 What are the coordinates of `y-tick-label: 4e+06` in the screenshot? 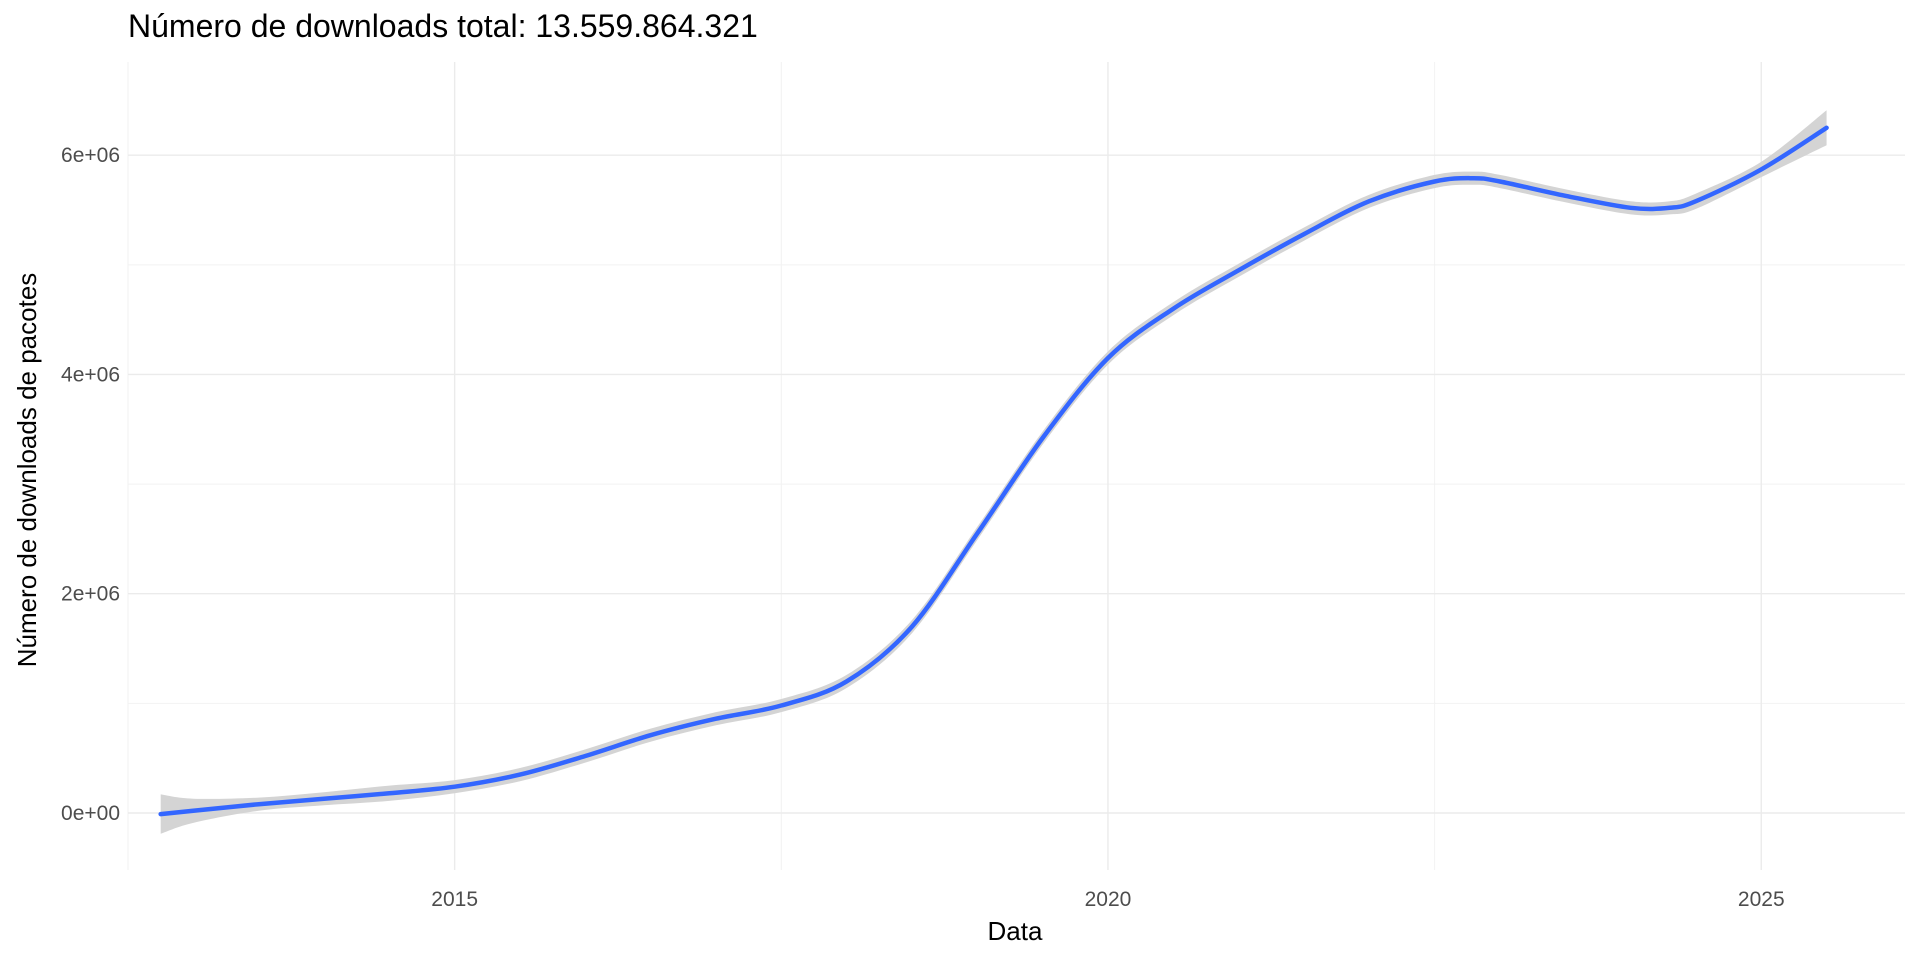 It's located at (90, 374).